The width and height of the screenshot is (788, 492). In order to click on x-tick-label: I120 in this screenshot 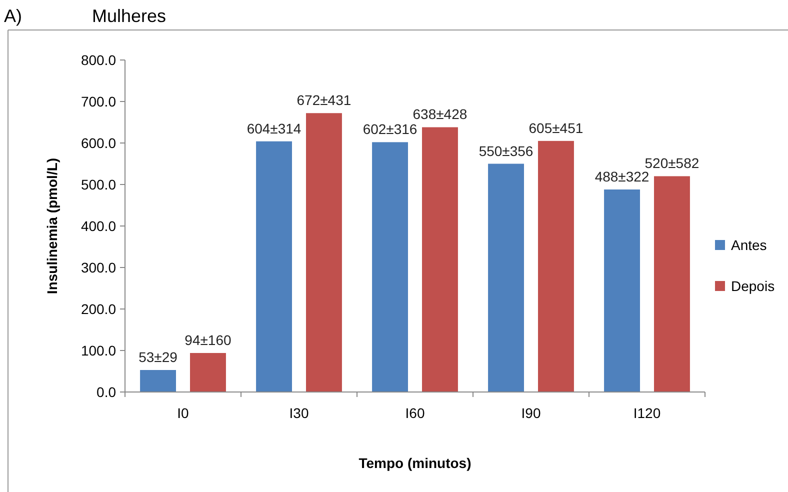, I will do `click(647, 413)`.